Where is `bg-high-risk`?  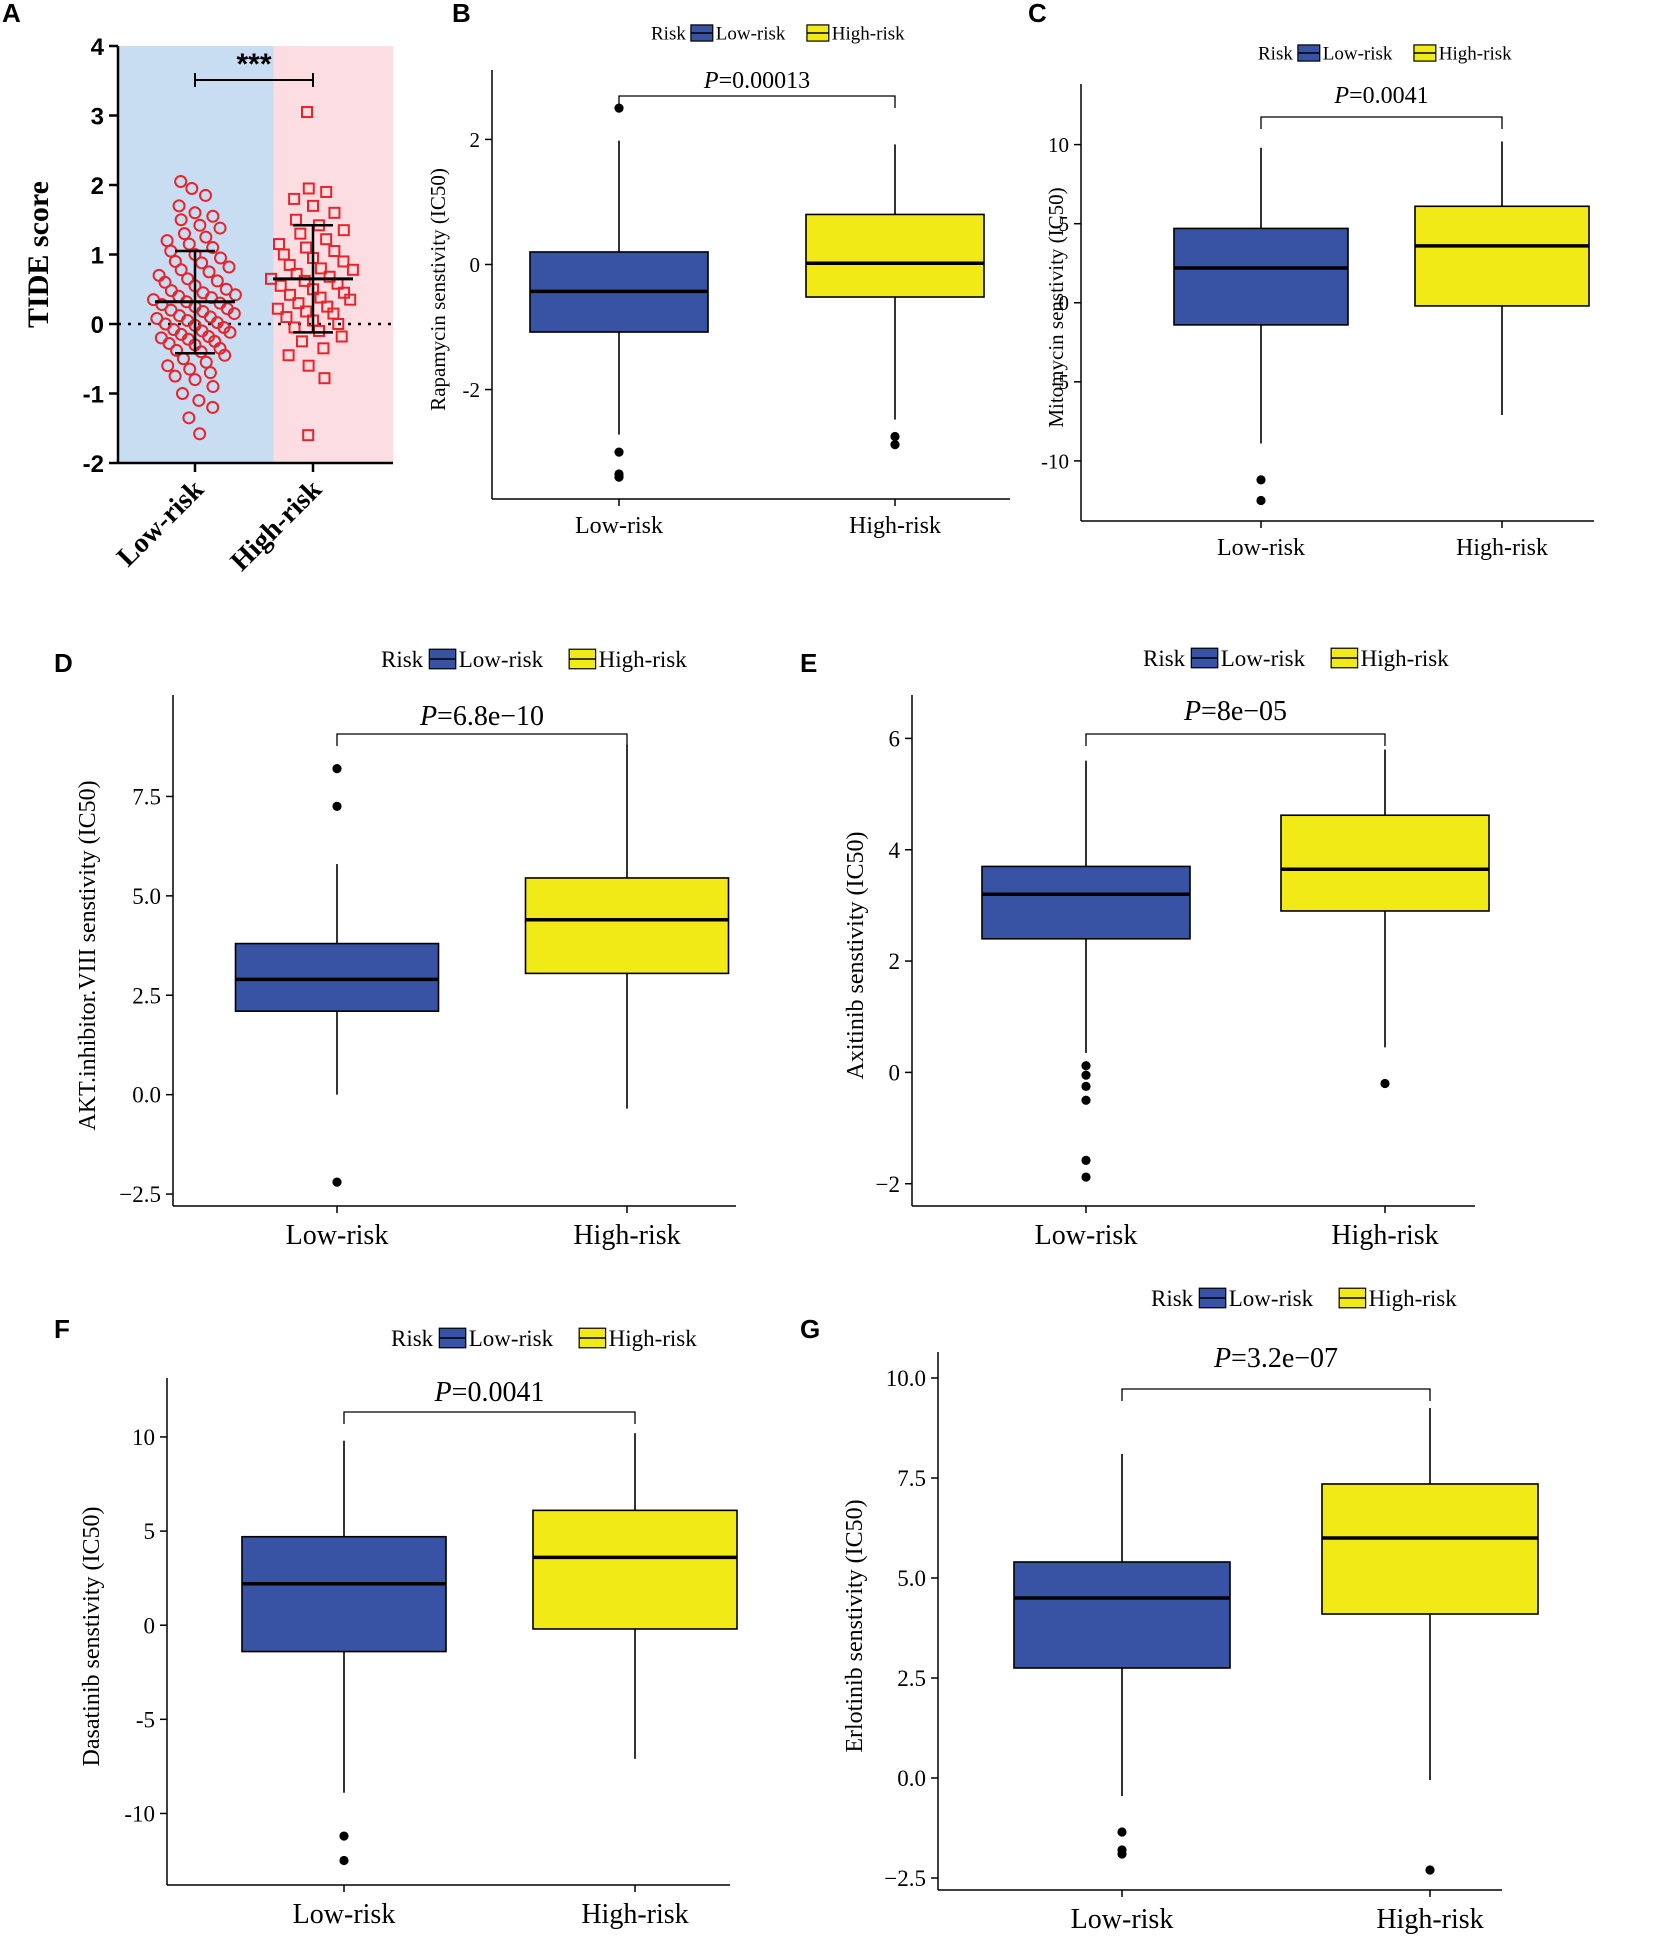 bg-high-risk is located at coordinates (333, 254).